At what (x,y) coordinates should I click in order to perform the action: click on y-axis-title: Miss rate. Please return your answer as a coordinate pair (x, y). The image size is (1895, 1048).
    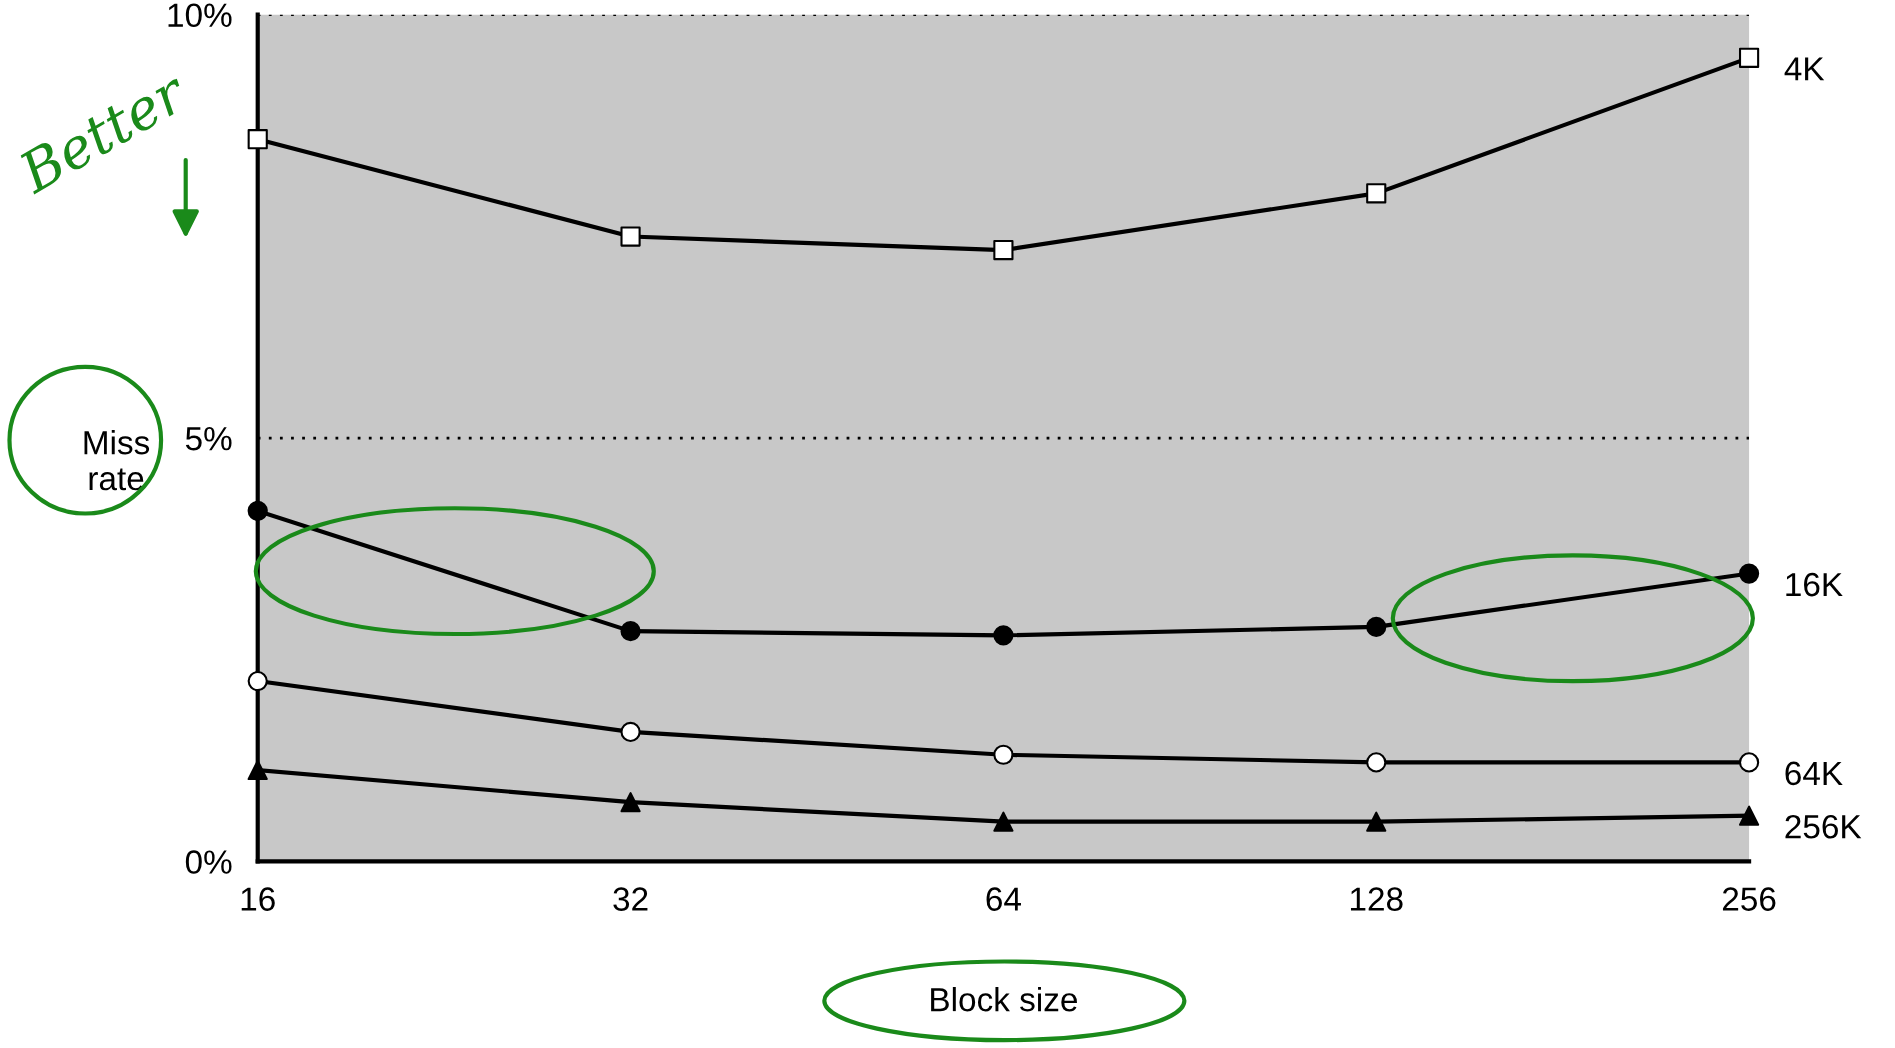
    Looking at the image, I should click on (117, 460).